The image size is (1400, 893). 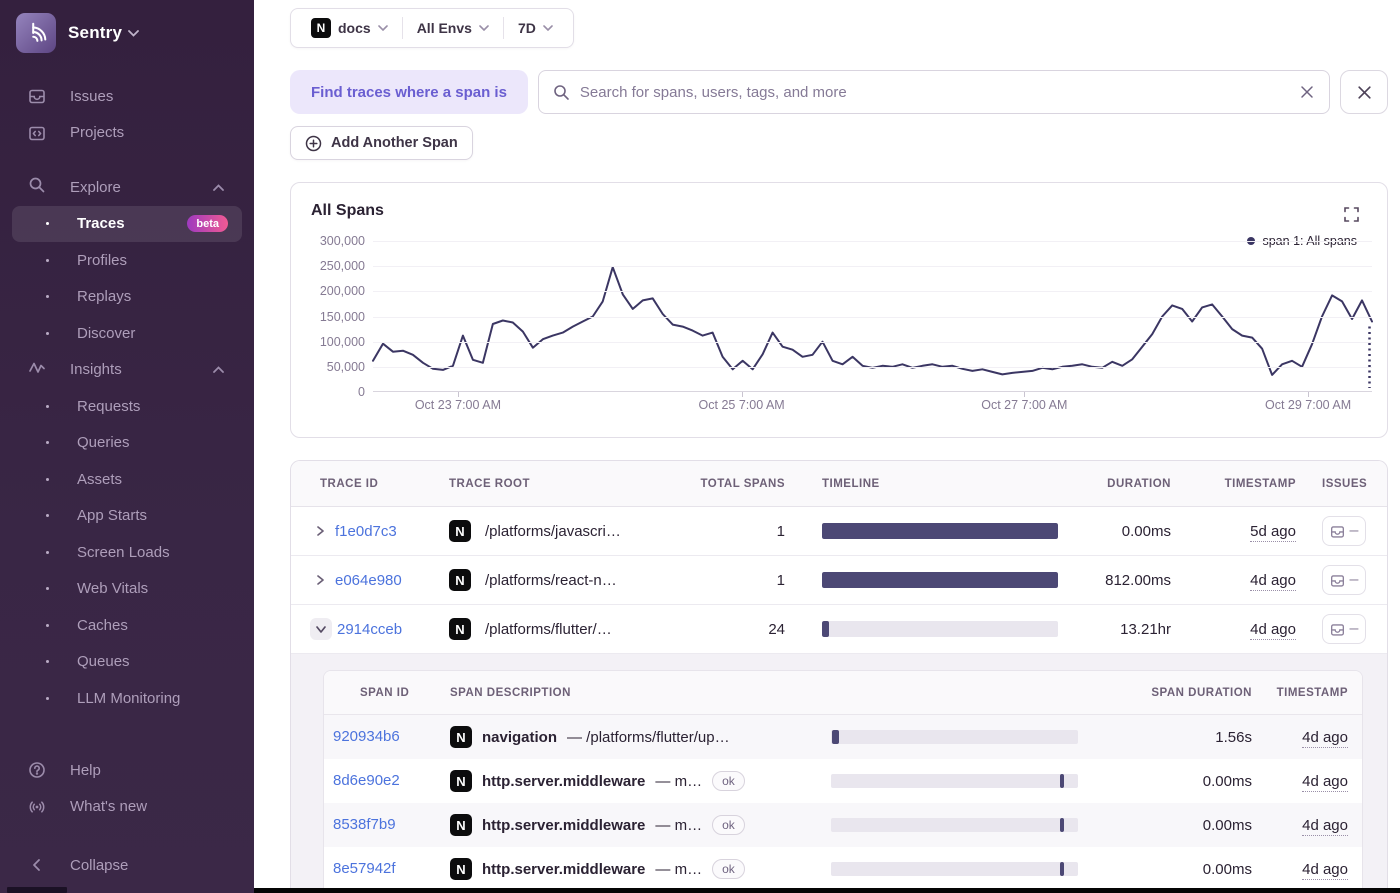 I want to click on span-search-box, so click(x=933, y=92).